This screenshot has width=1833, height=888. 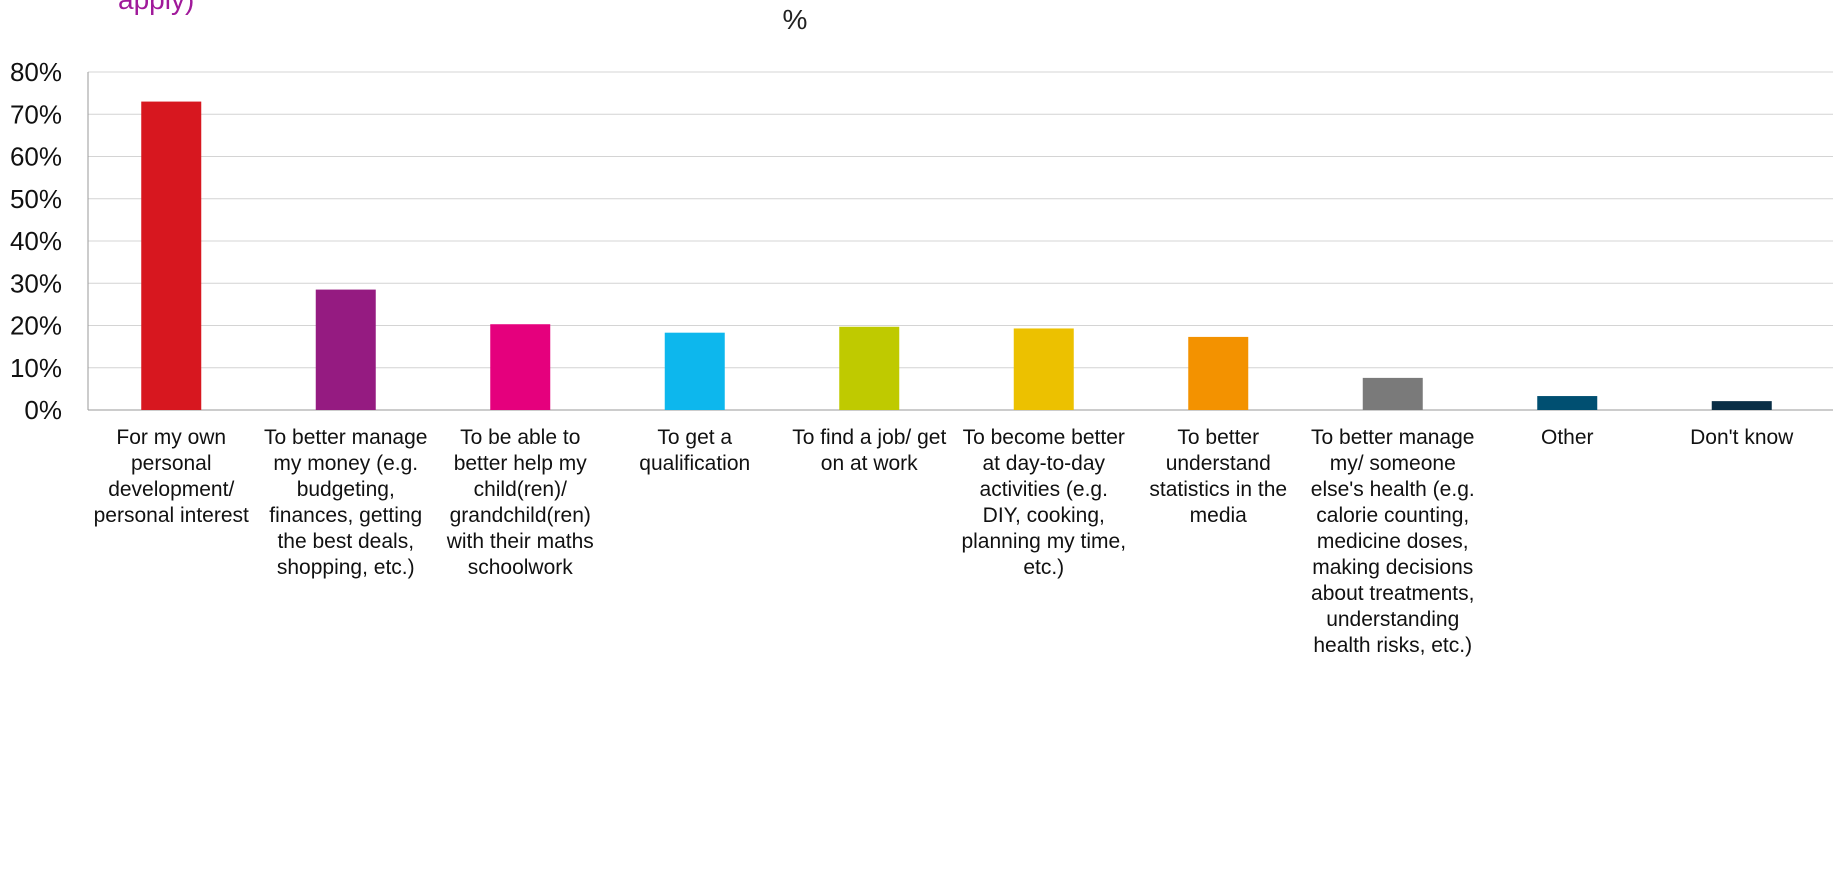 What do you see at coordinates (36, 368) in the screenshot?
I see `y-tick-label: 10%` at bounding box center [36, 368].